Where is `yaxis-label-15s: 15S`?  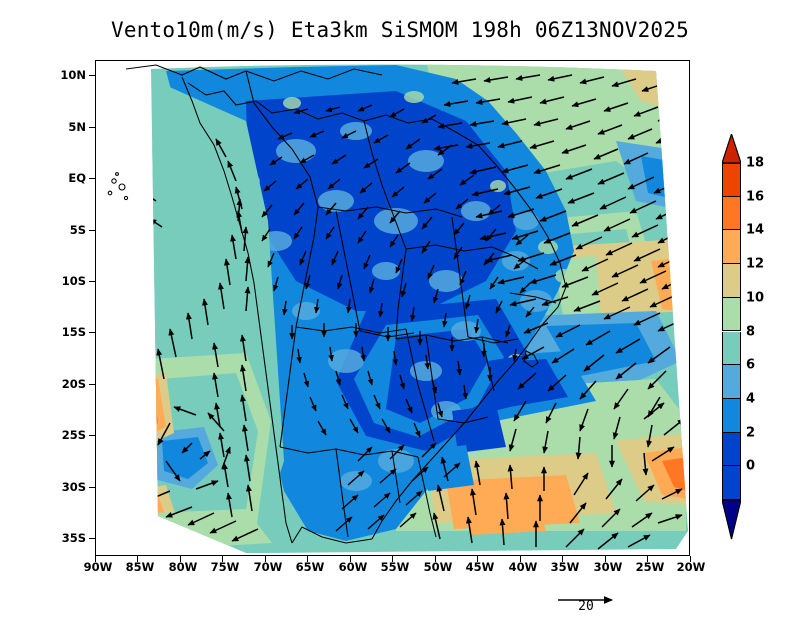 yaxis-label-15s: 15S is located at coordinates (73, 332).